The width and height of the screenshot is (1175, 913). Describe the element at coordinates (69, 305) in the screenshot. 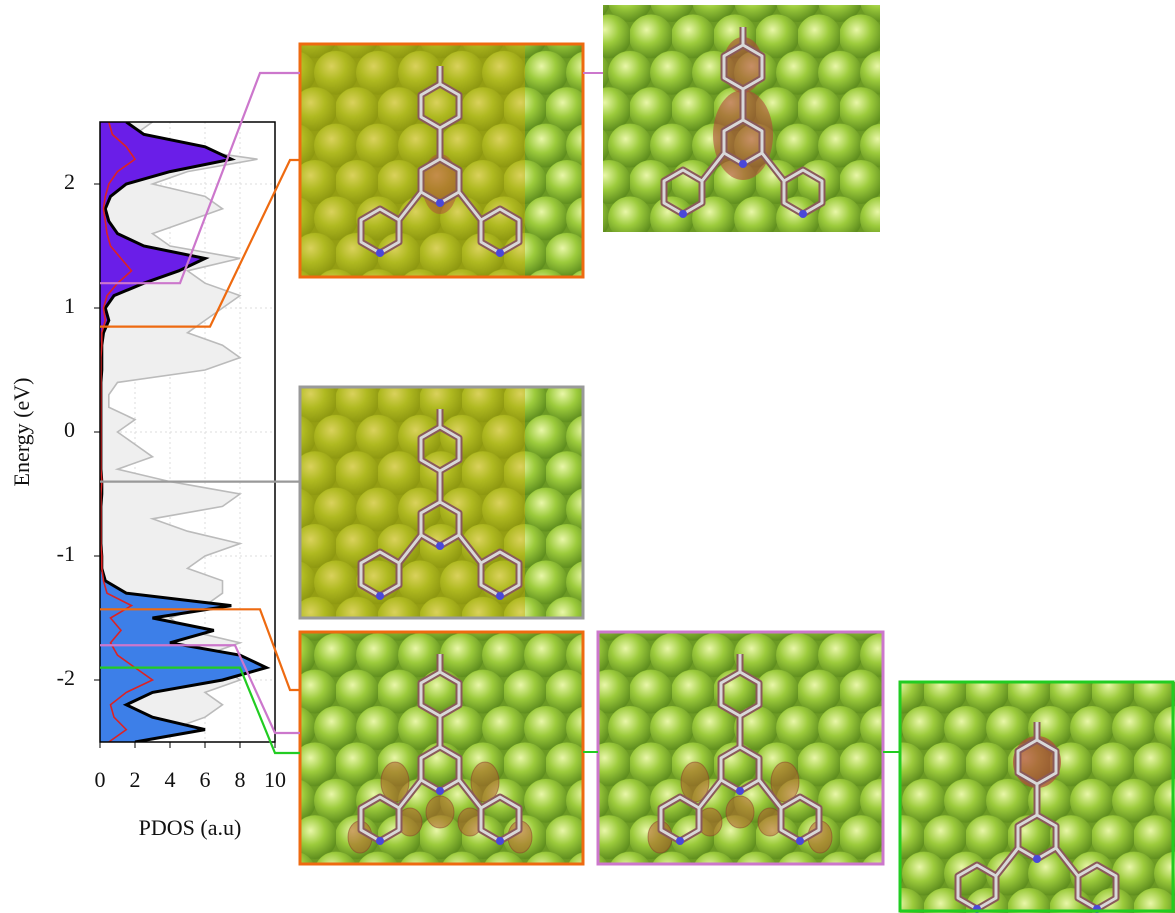

I see `y-tick-label: 1` at that location.